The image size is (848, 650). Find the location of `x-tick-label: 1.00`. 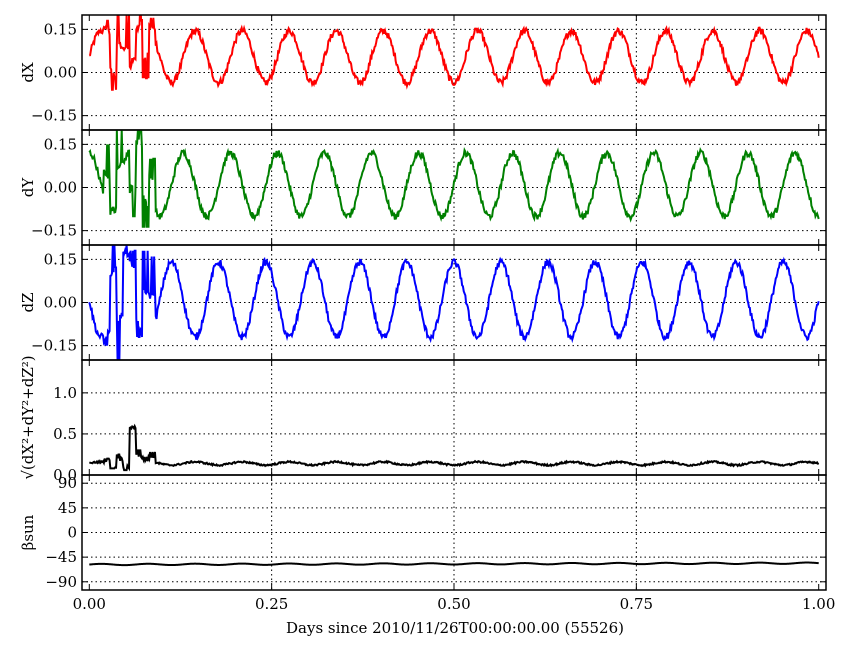

x-tick-label: 1.00 is located at coordinates (818, 604).